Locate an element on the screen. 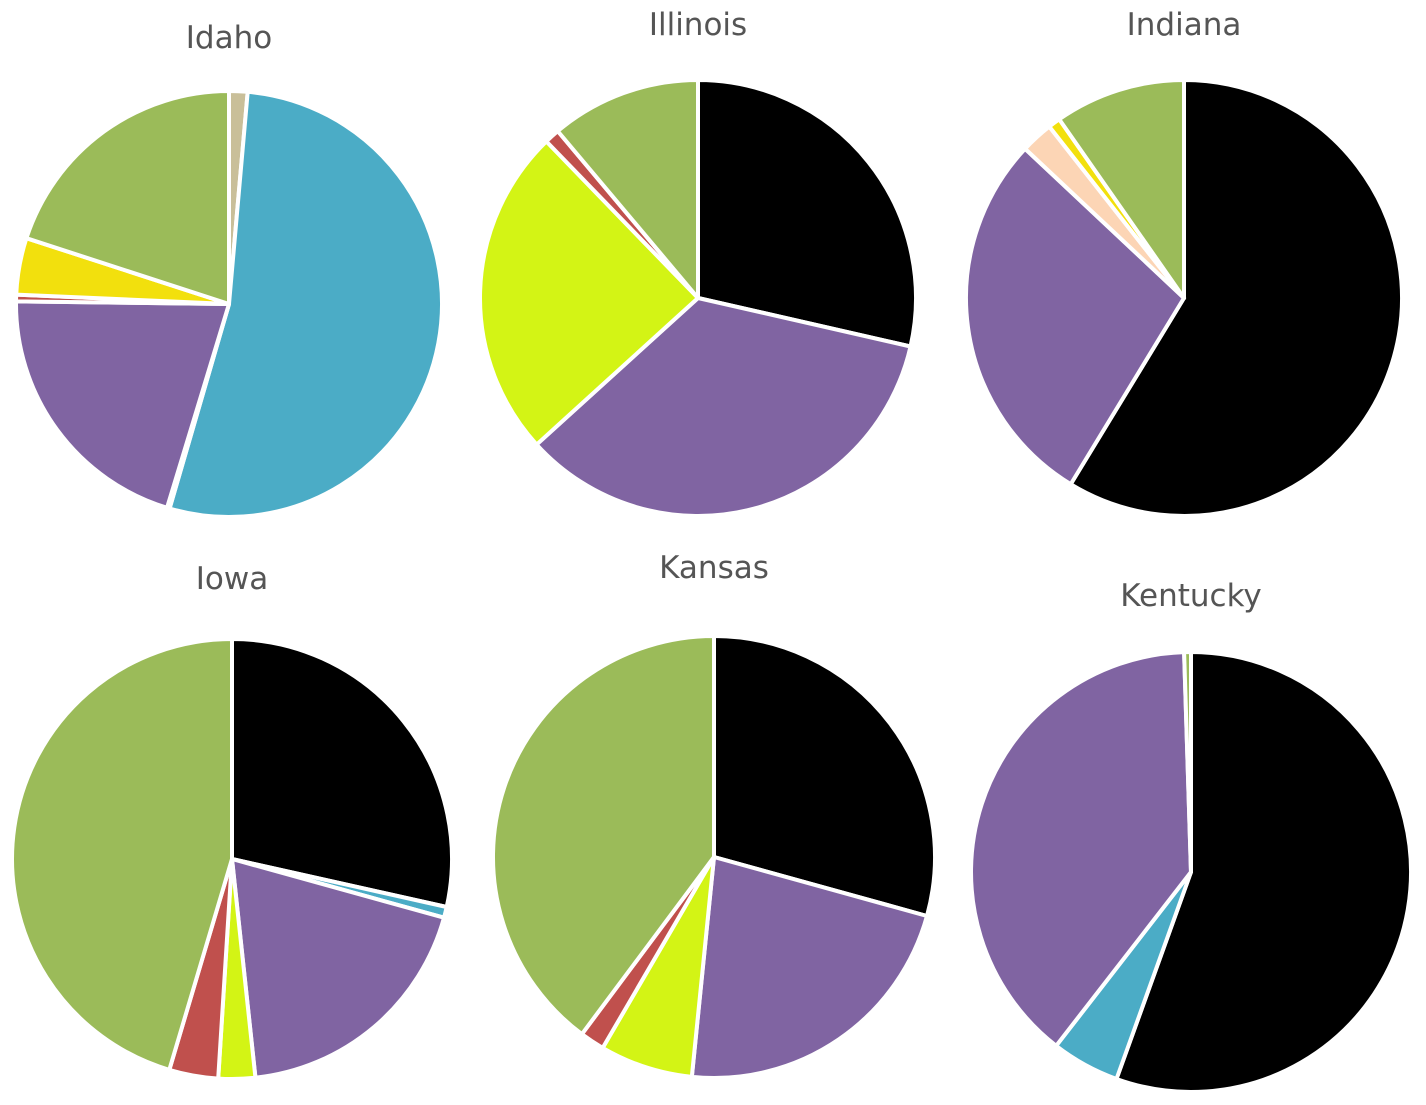 The width and height of the screenshot is (1426, 1105). pie-title: Kentucky is located at coordinates (1191, 596).